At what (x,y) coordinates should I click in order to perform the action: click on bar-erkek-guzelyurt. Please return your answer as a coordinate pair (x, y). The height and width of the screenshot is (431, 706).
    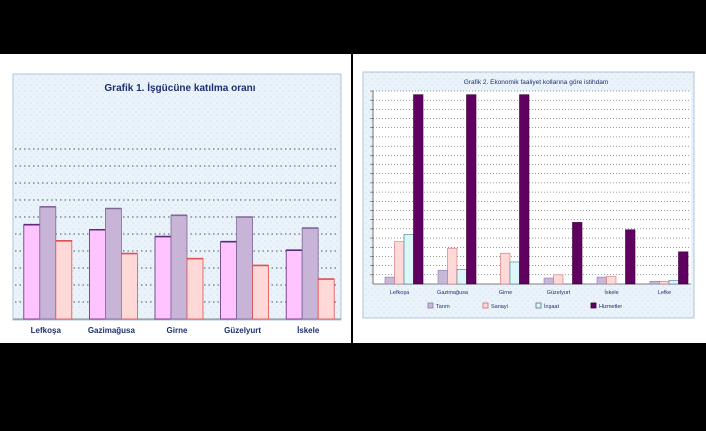
    Looking at the image, I should click on (245, 268).